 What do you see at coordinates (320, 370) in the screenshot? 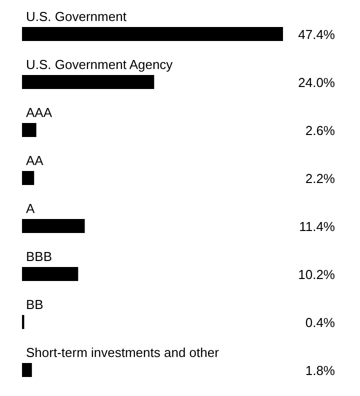
I see `data-label: 1.8%` at bounding box center [320, 370].